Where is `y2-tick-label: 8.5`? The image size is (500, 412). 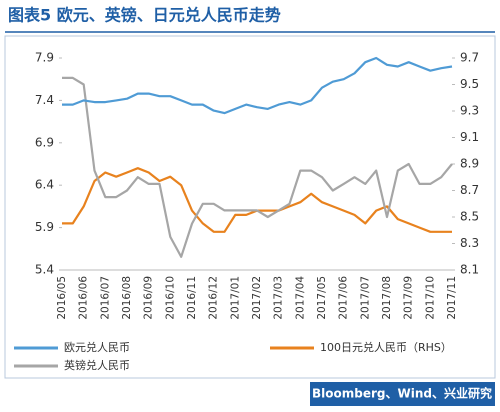
y2-tick-label: 8.5 is located at coordinates (469, 217).